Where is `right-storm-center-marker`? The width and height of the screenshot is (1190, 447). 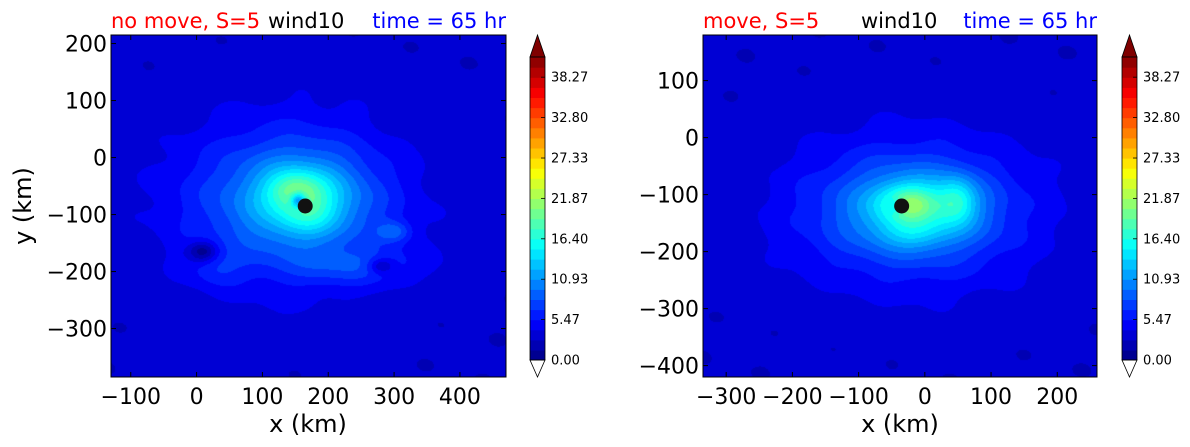
right-storm-center-marker is located at coordinates (902, 206).